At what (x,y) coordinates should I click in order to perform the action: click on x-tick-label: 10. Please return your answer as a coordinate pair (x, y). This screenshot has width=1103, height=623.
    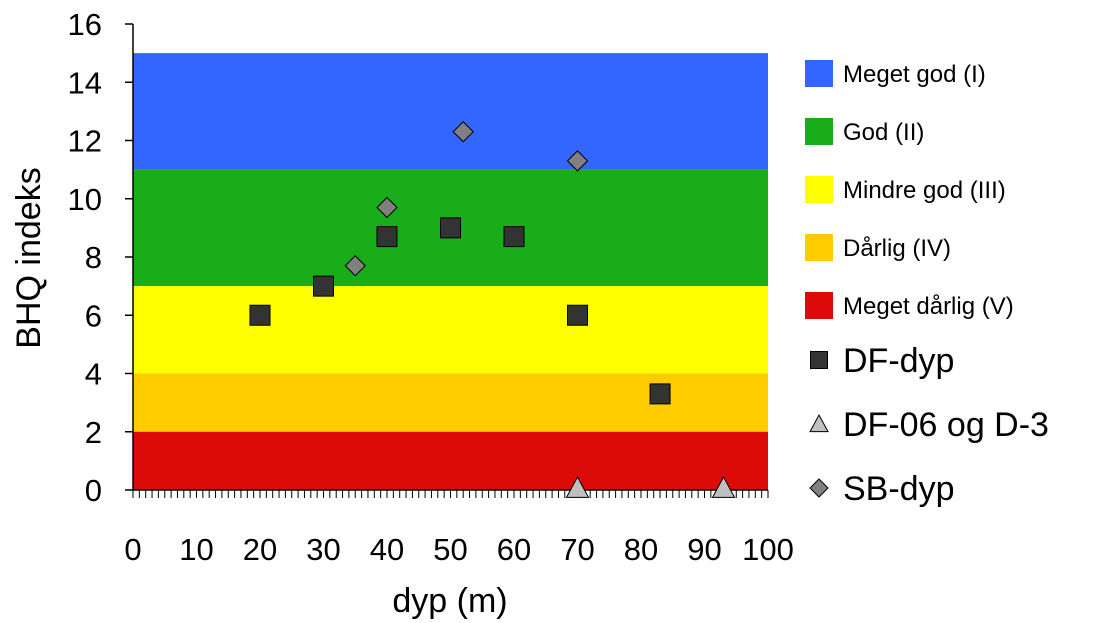
    Looking at the image, I should click on (196, 549).